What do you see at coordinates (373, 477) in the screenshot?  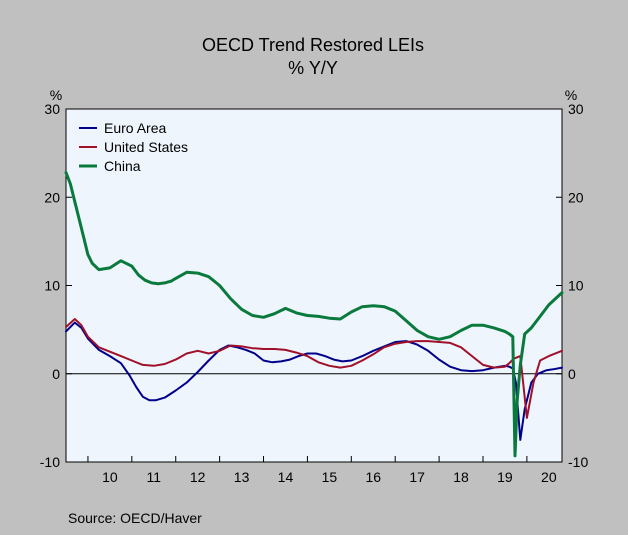 I see `x-tick-label: 16` at bounding box center [373, 477].